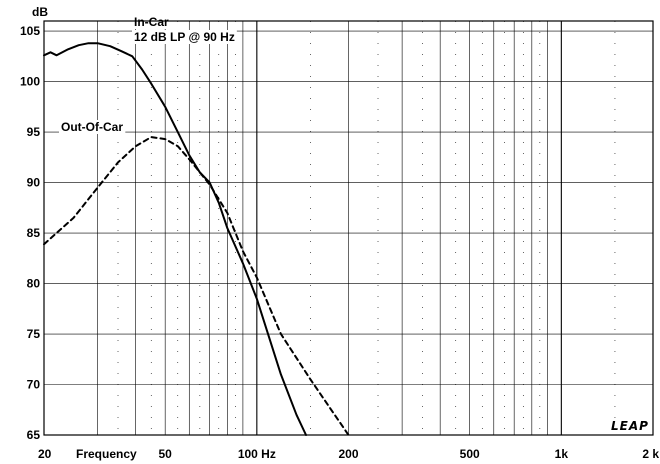 This screenshot has height=464, width=660. Describe the element at coordinates (30, 31) in the screenshot. I see `y-tick-label: 105` at that location.